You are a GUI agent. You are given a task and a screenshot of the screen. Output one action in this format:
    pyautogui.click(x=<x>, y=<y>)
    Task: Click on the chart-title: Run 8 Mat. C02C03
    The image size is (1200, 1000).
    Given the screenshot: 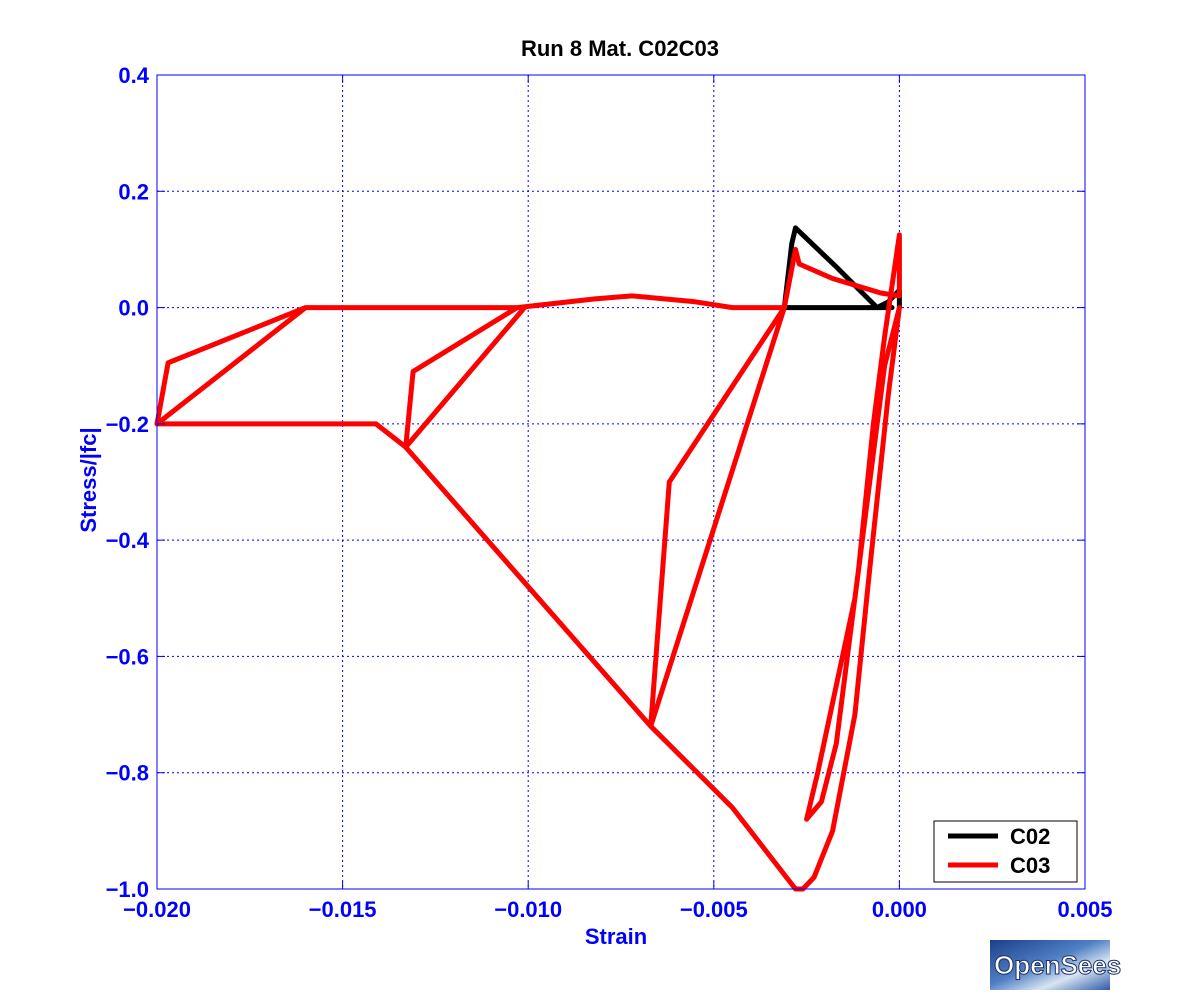 What is the action you would take?
    pyautogui.click(x=620, y=48)
    